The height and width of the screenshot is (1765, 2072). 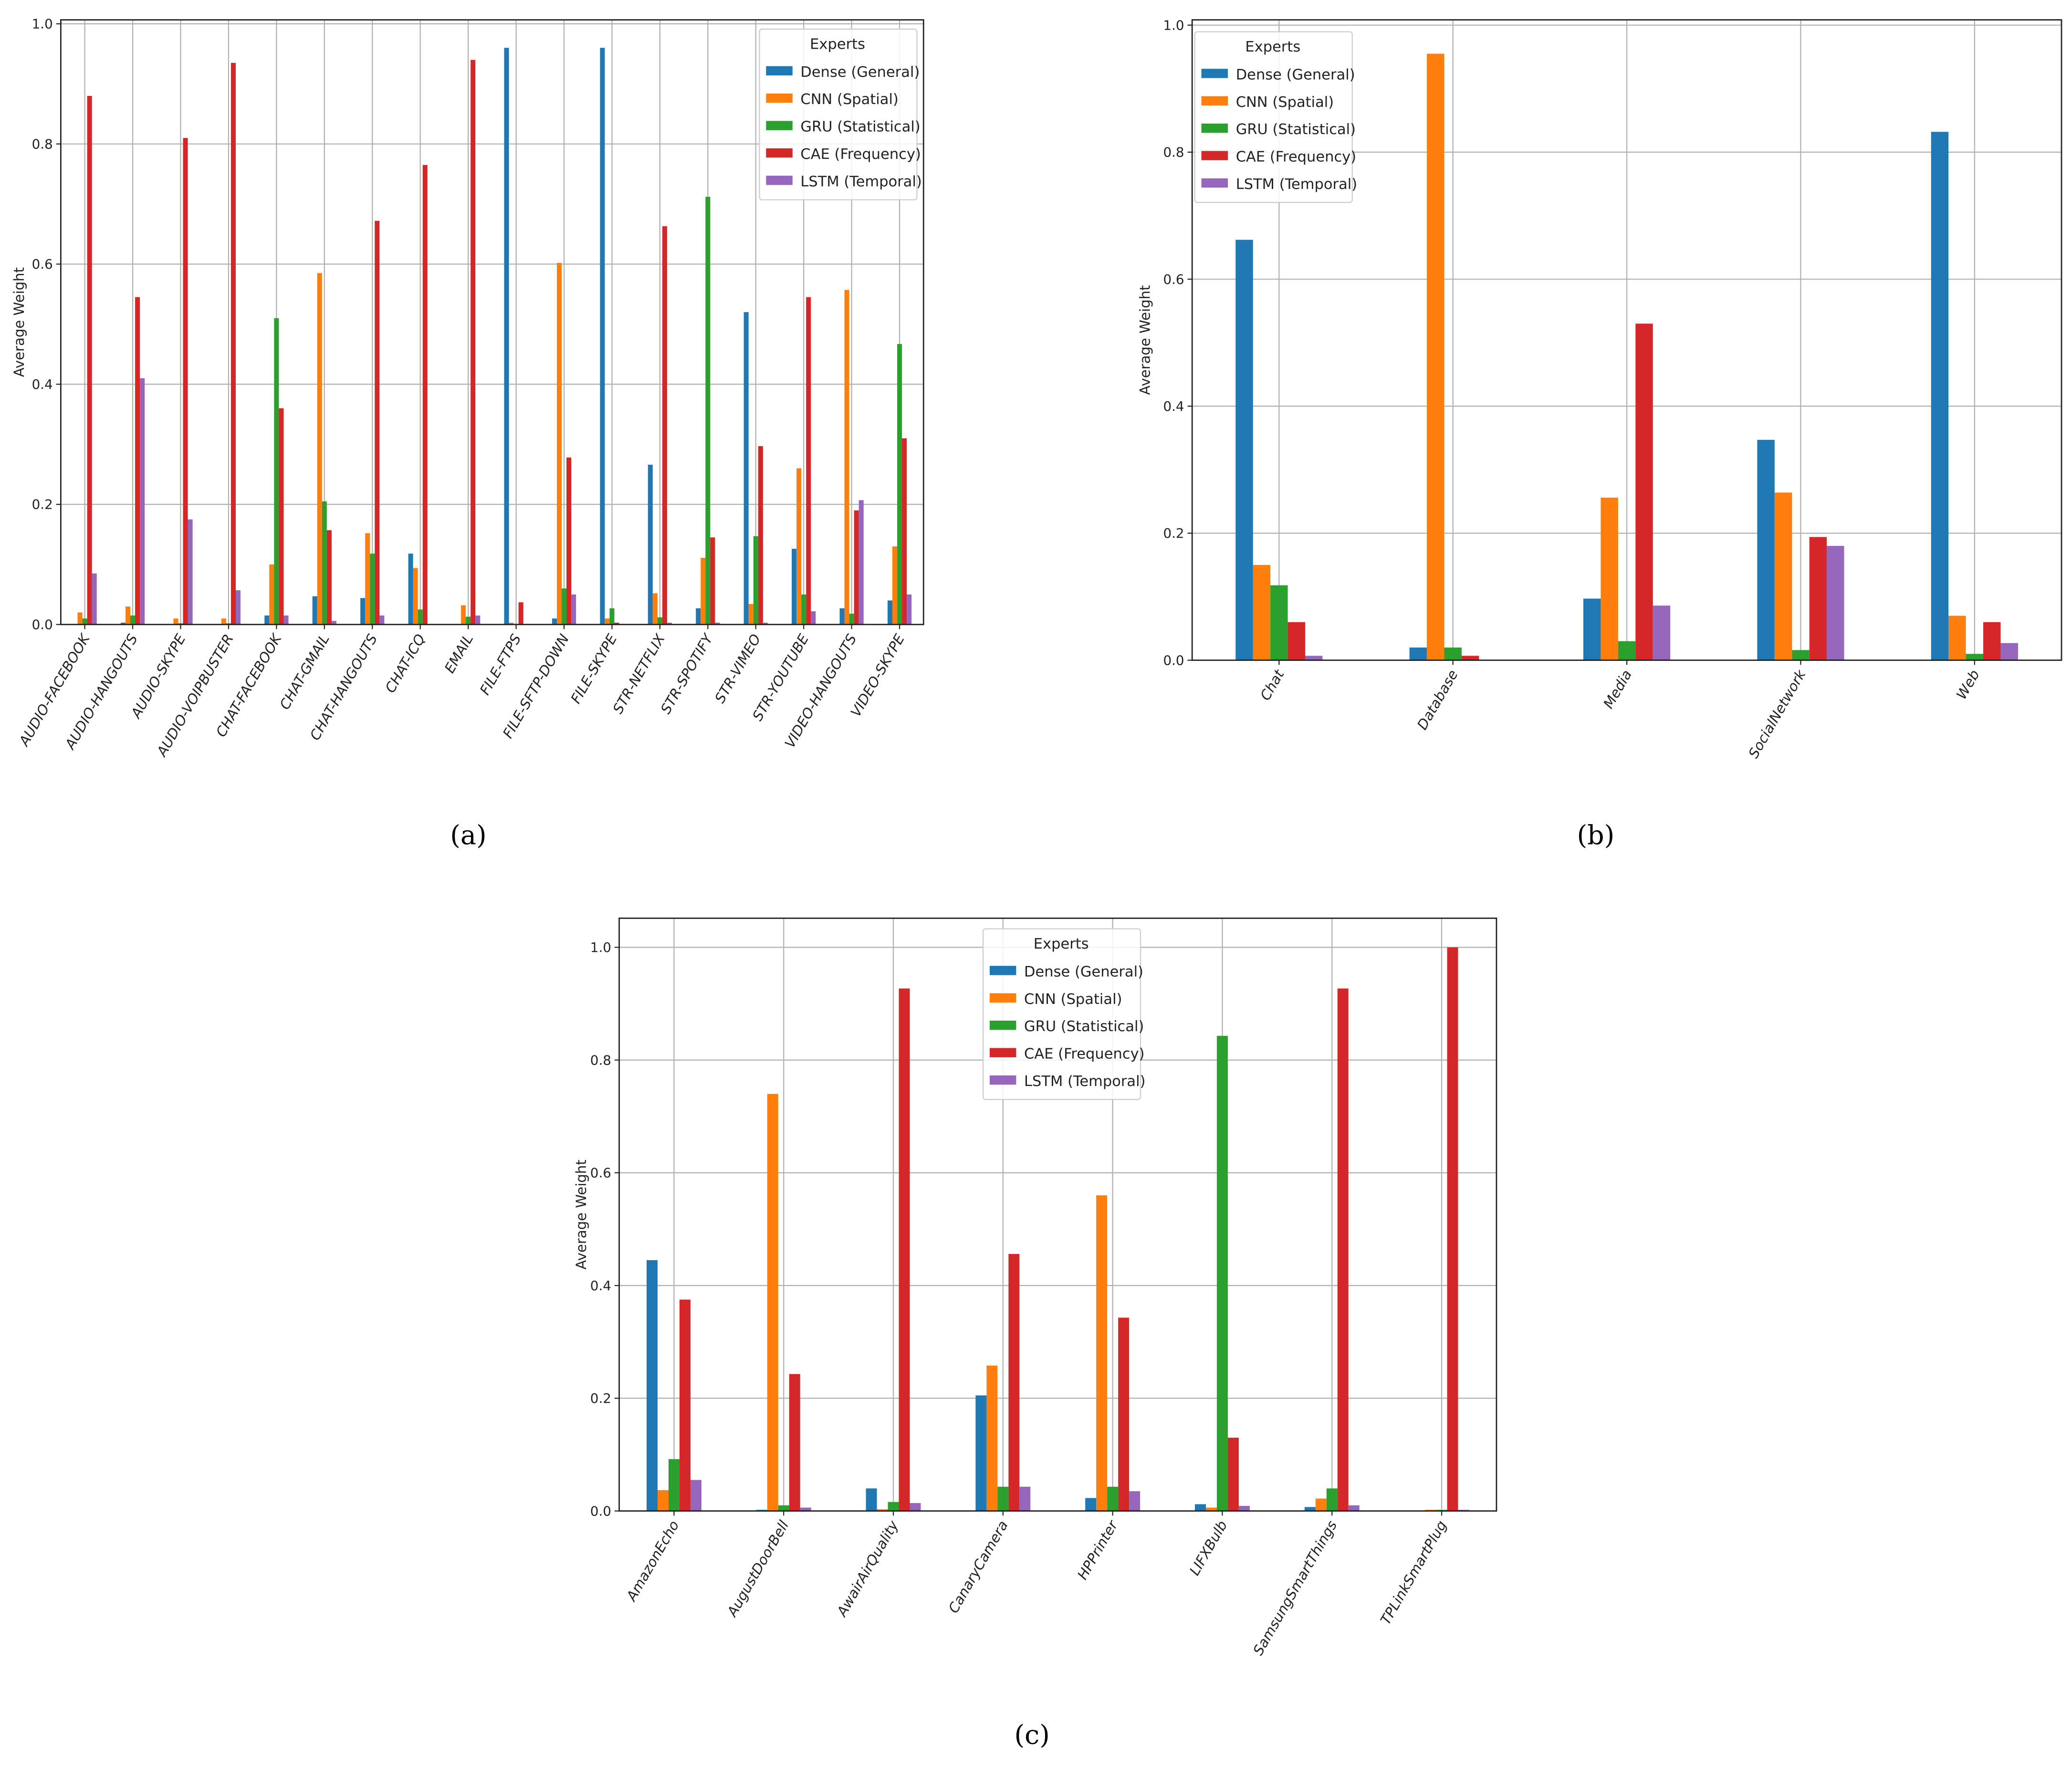 I want to click on panel-caption: (b), so click(x=1596, y=835).